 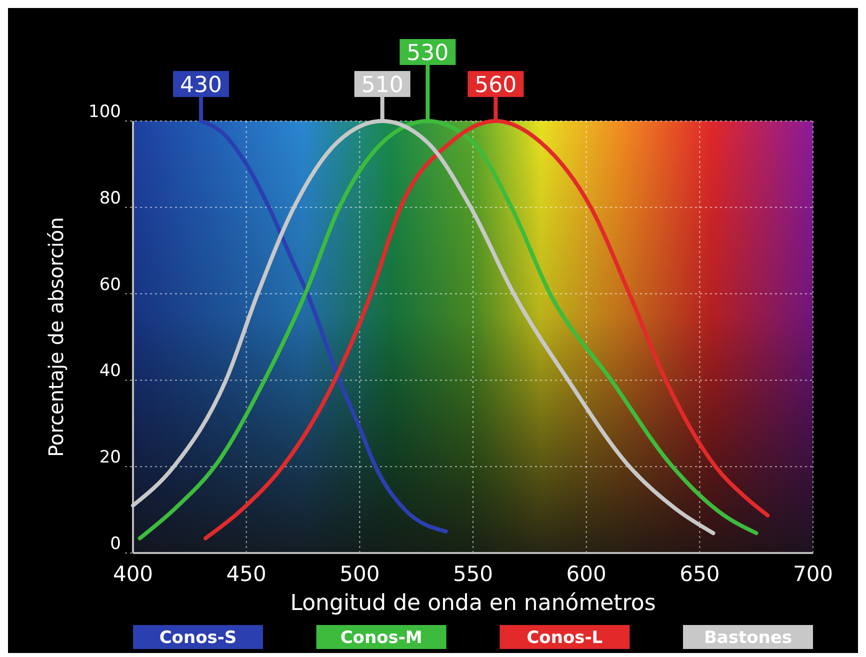 I want to click on annotation: 530, so click(x=427, y=53).